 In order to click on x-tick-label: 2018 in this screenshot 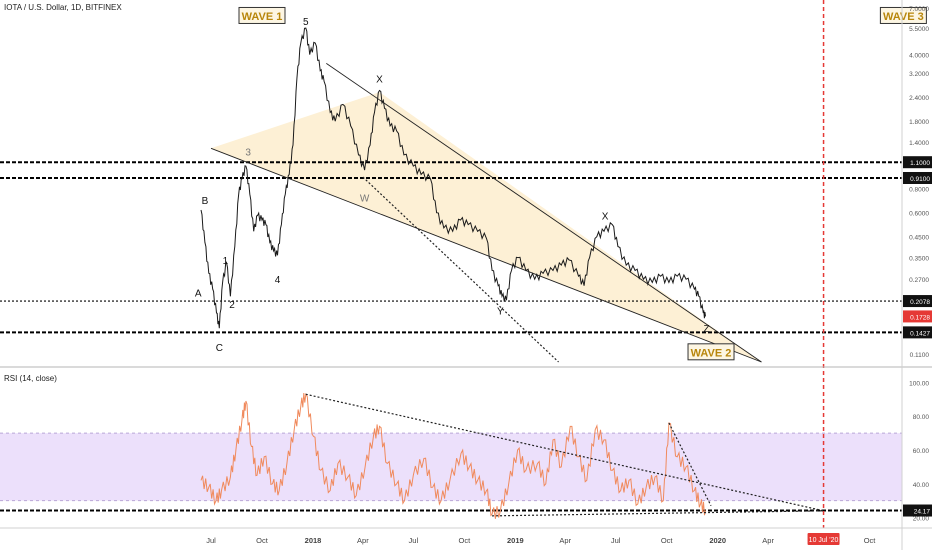, I will do `click(313, 540)`.